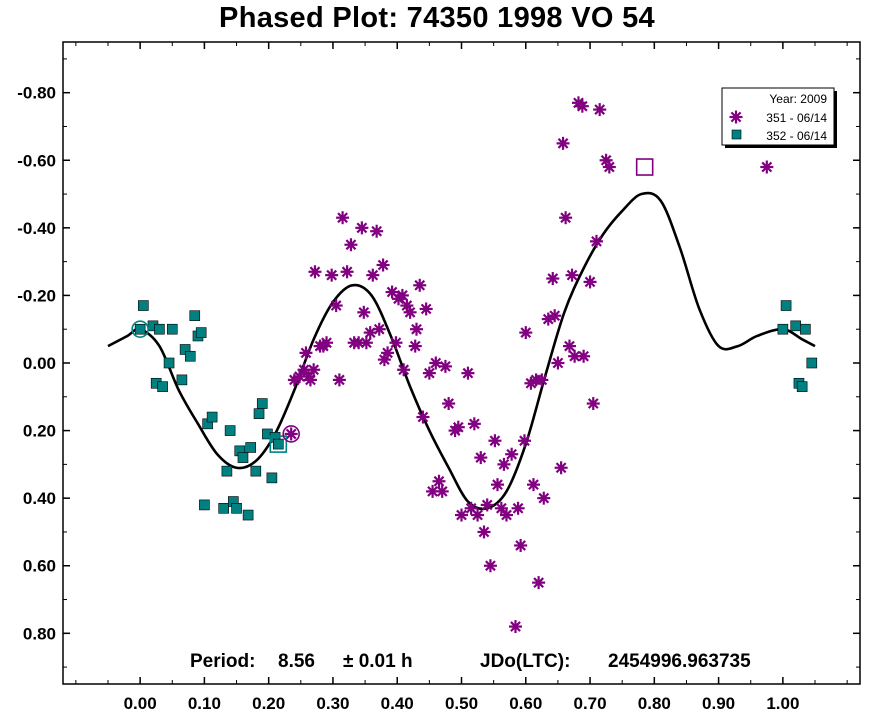 Image resolution: width=874 pixels, height=719 pixels. What do you see at coordinates (782, 703) in the screenshot?
I see `x-tick-label: 1.00` at bounding box center [782, 703].